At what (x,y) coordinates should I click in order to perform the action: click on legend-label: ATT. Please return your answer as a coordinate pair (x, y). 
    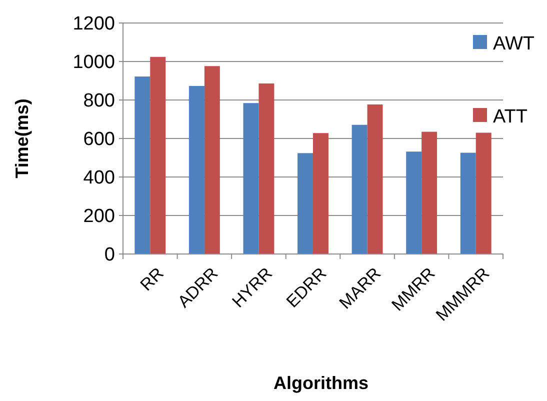
    Looking at the image, I should click on (510, 117).